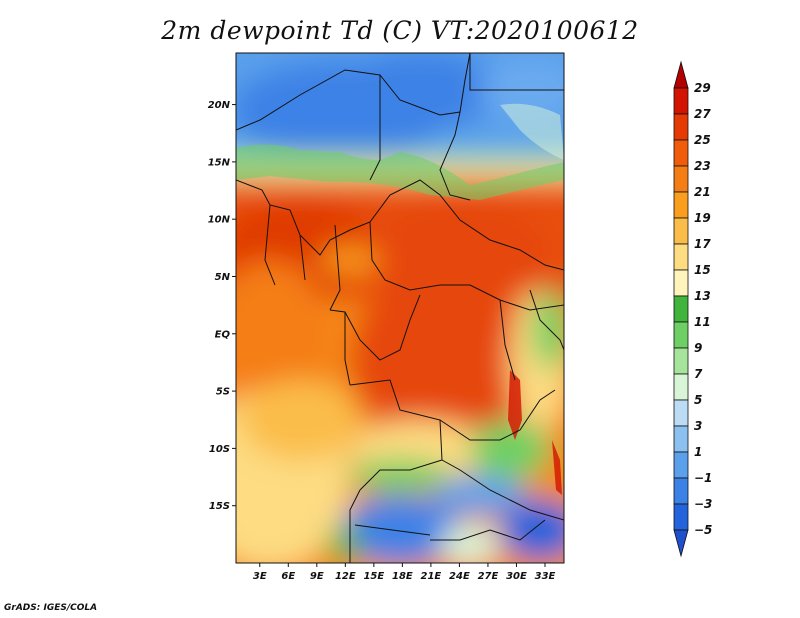 The width and height of the screenshot is (800, 618). I want to click on longitude-axis: 3E 6E 9E 12E 15E 18E 21E 24E 27E 30E 33E, so click(404, 572).